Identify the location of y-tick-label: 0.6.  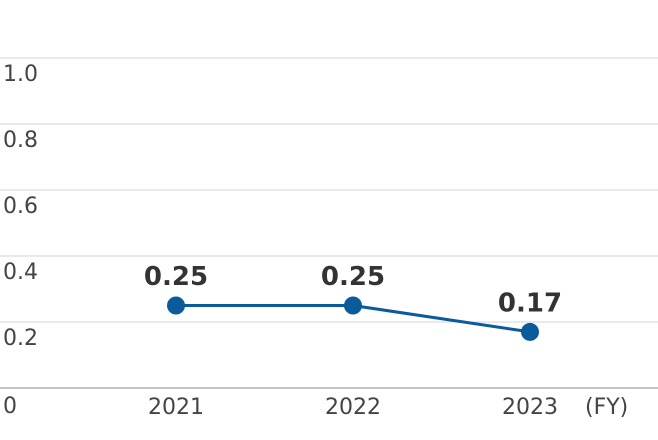
(20, 206).